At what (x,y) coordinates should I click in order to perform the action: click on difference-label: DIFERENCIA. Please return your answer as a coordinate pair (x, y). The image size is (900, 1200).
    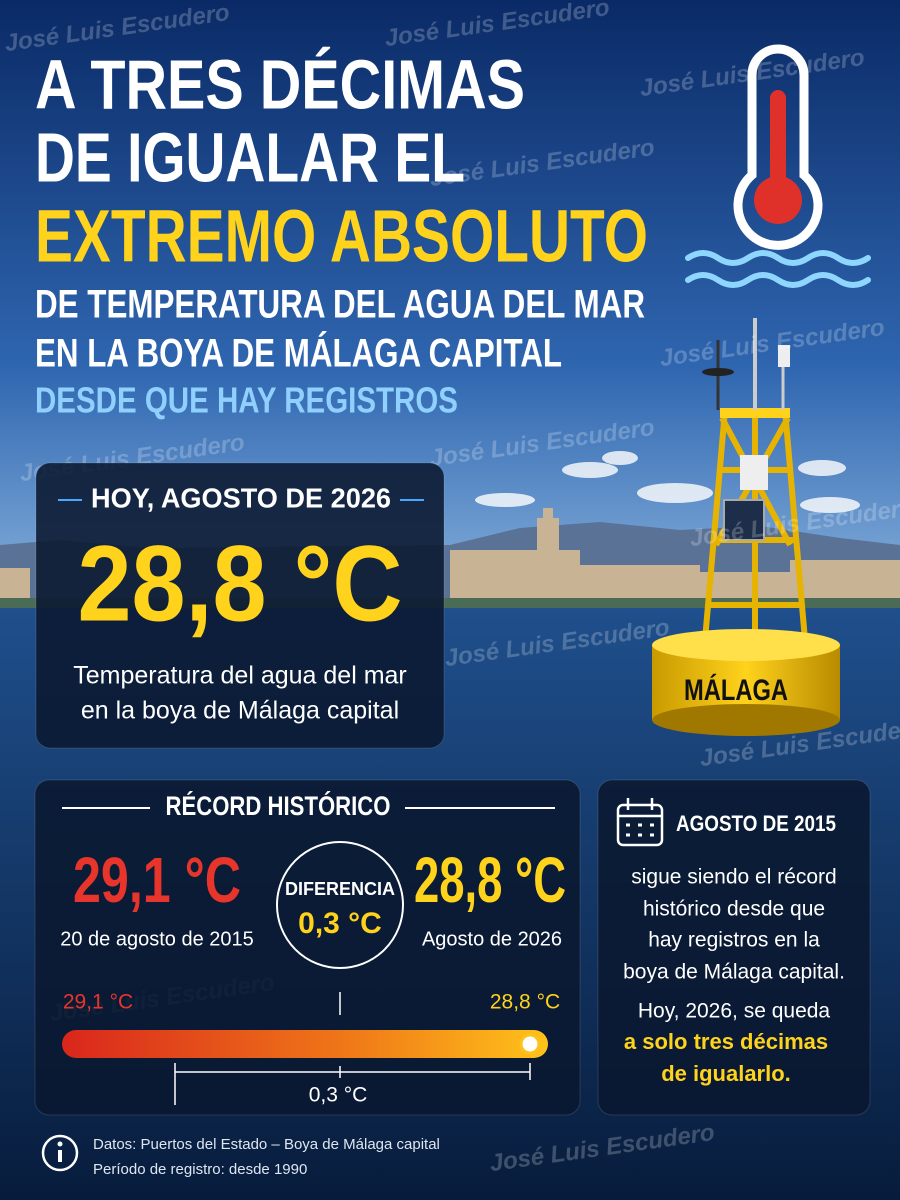
    Looking at the image, I should click on (340, 889).